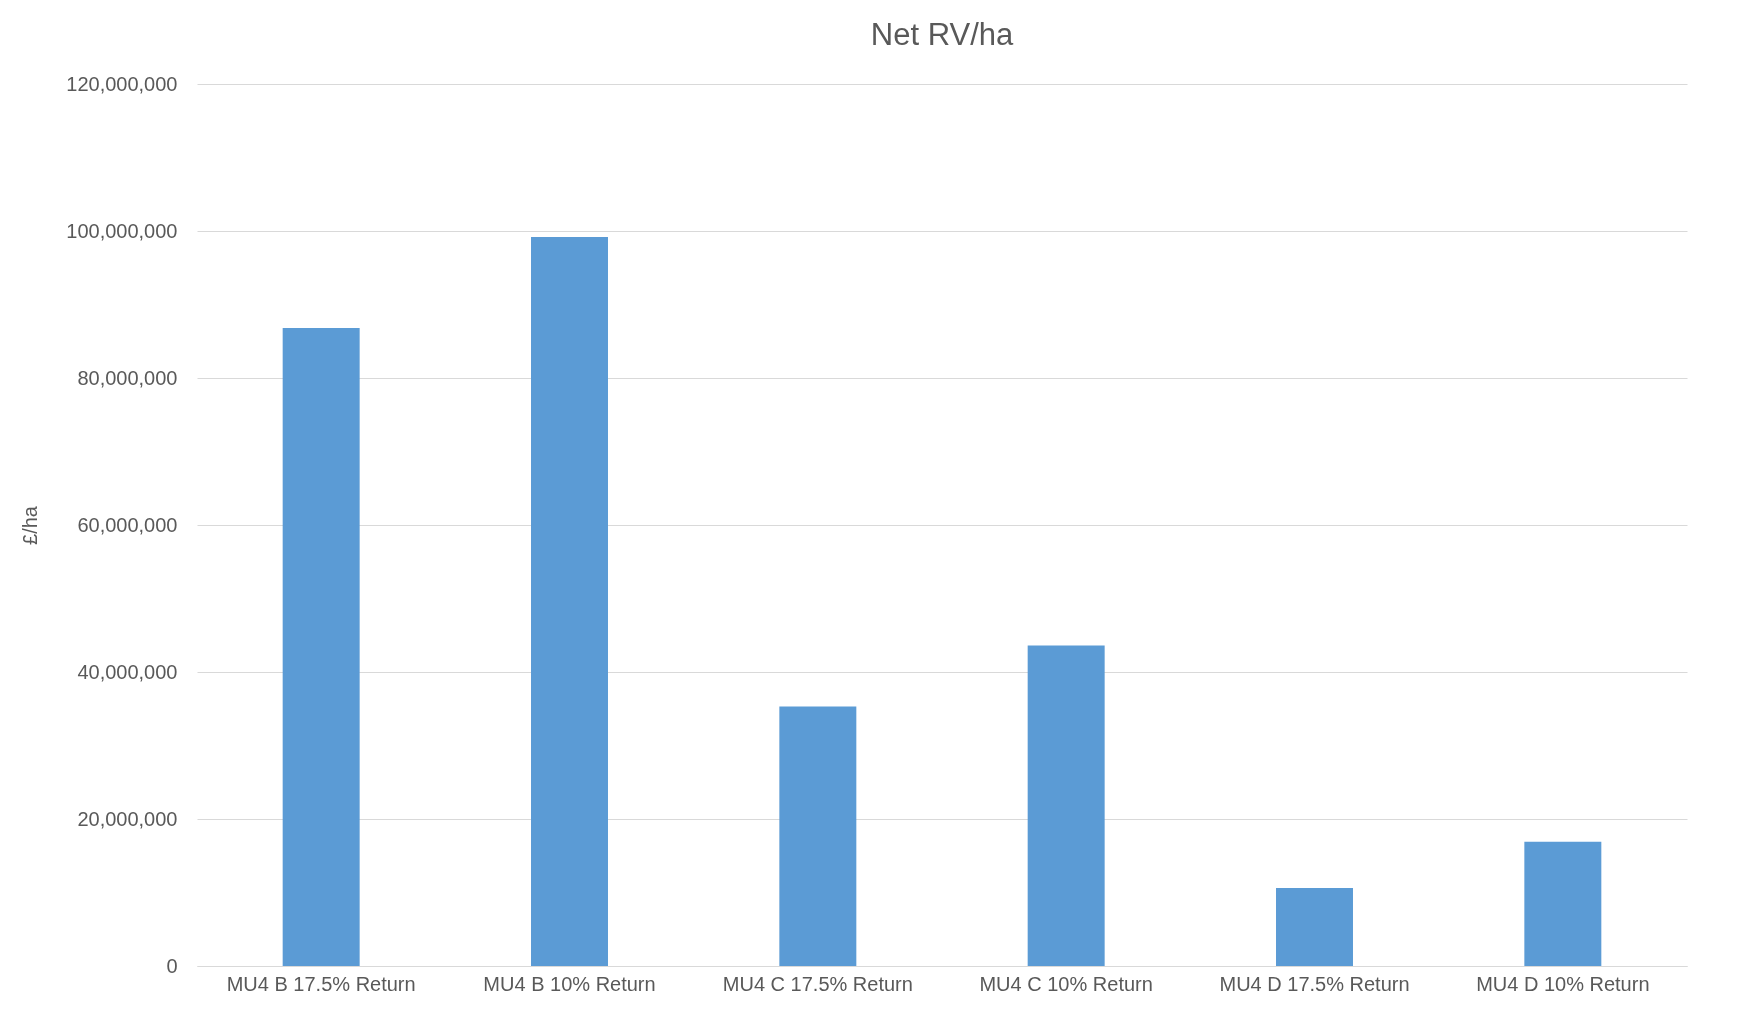 This screenshot has width=1753, height=1033. What do you see at coordinates (1563, 983) in the screenshot?
I see `x-tick-label: MU4 D 10% Return` at bounding box center [1563, 983].